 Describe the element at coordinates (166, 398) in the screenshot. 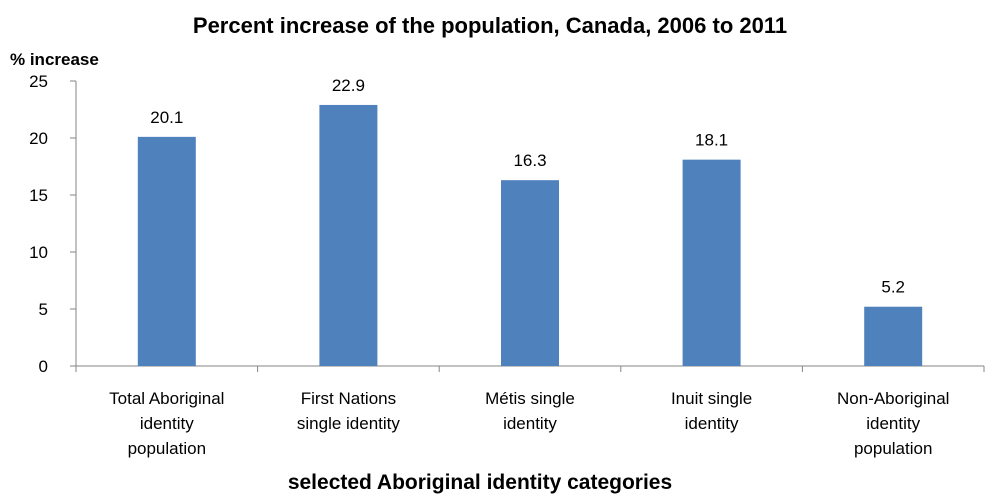

I see `x-category-label-line: Total Aboriginal` at that location.